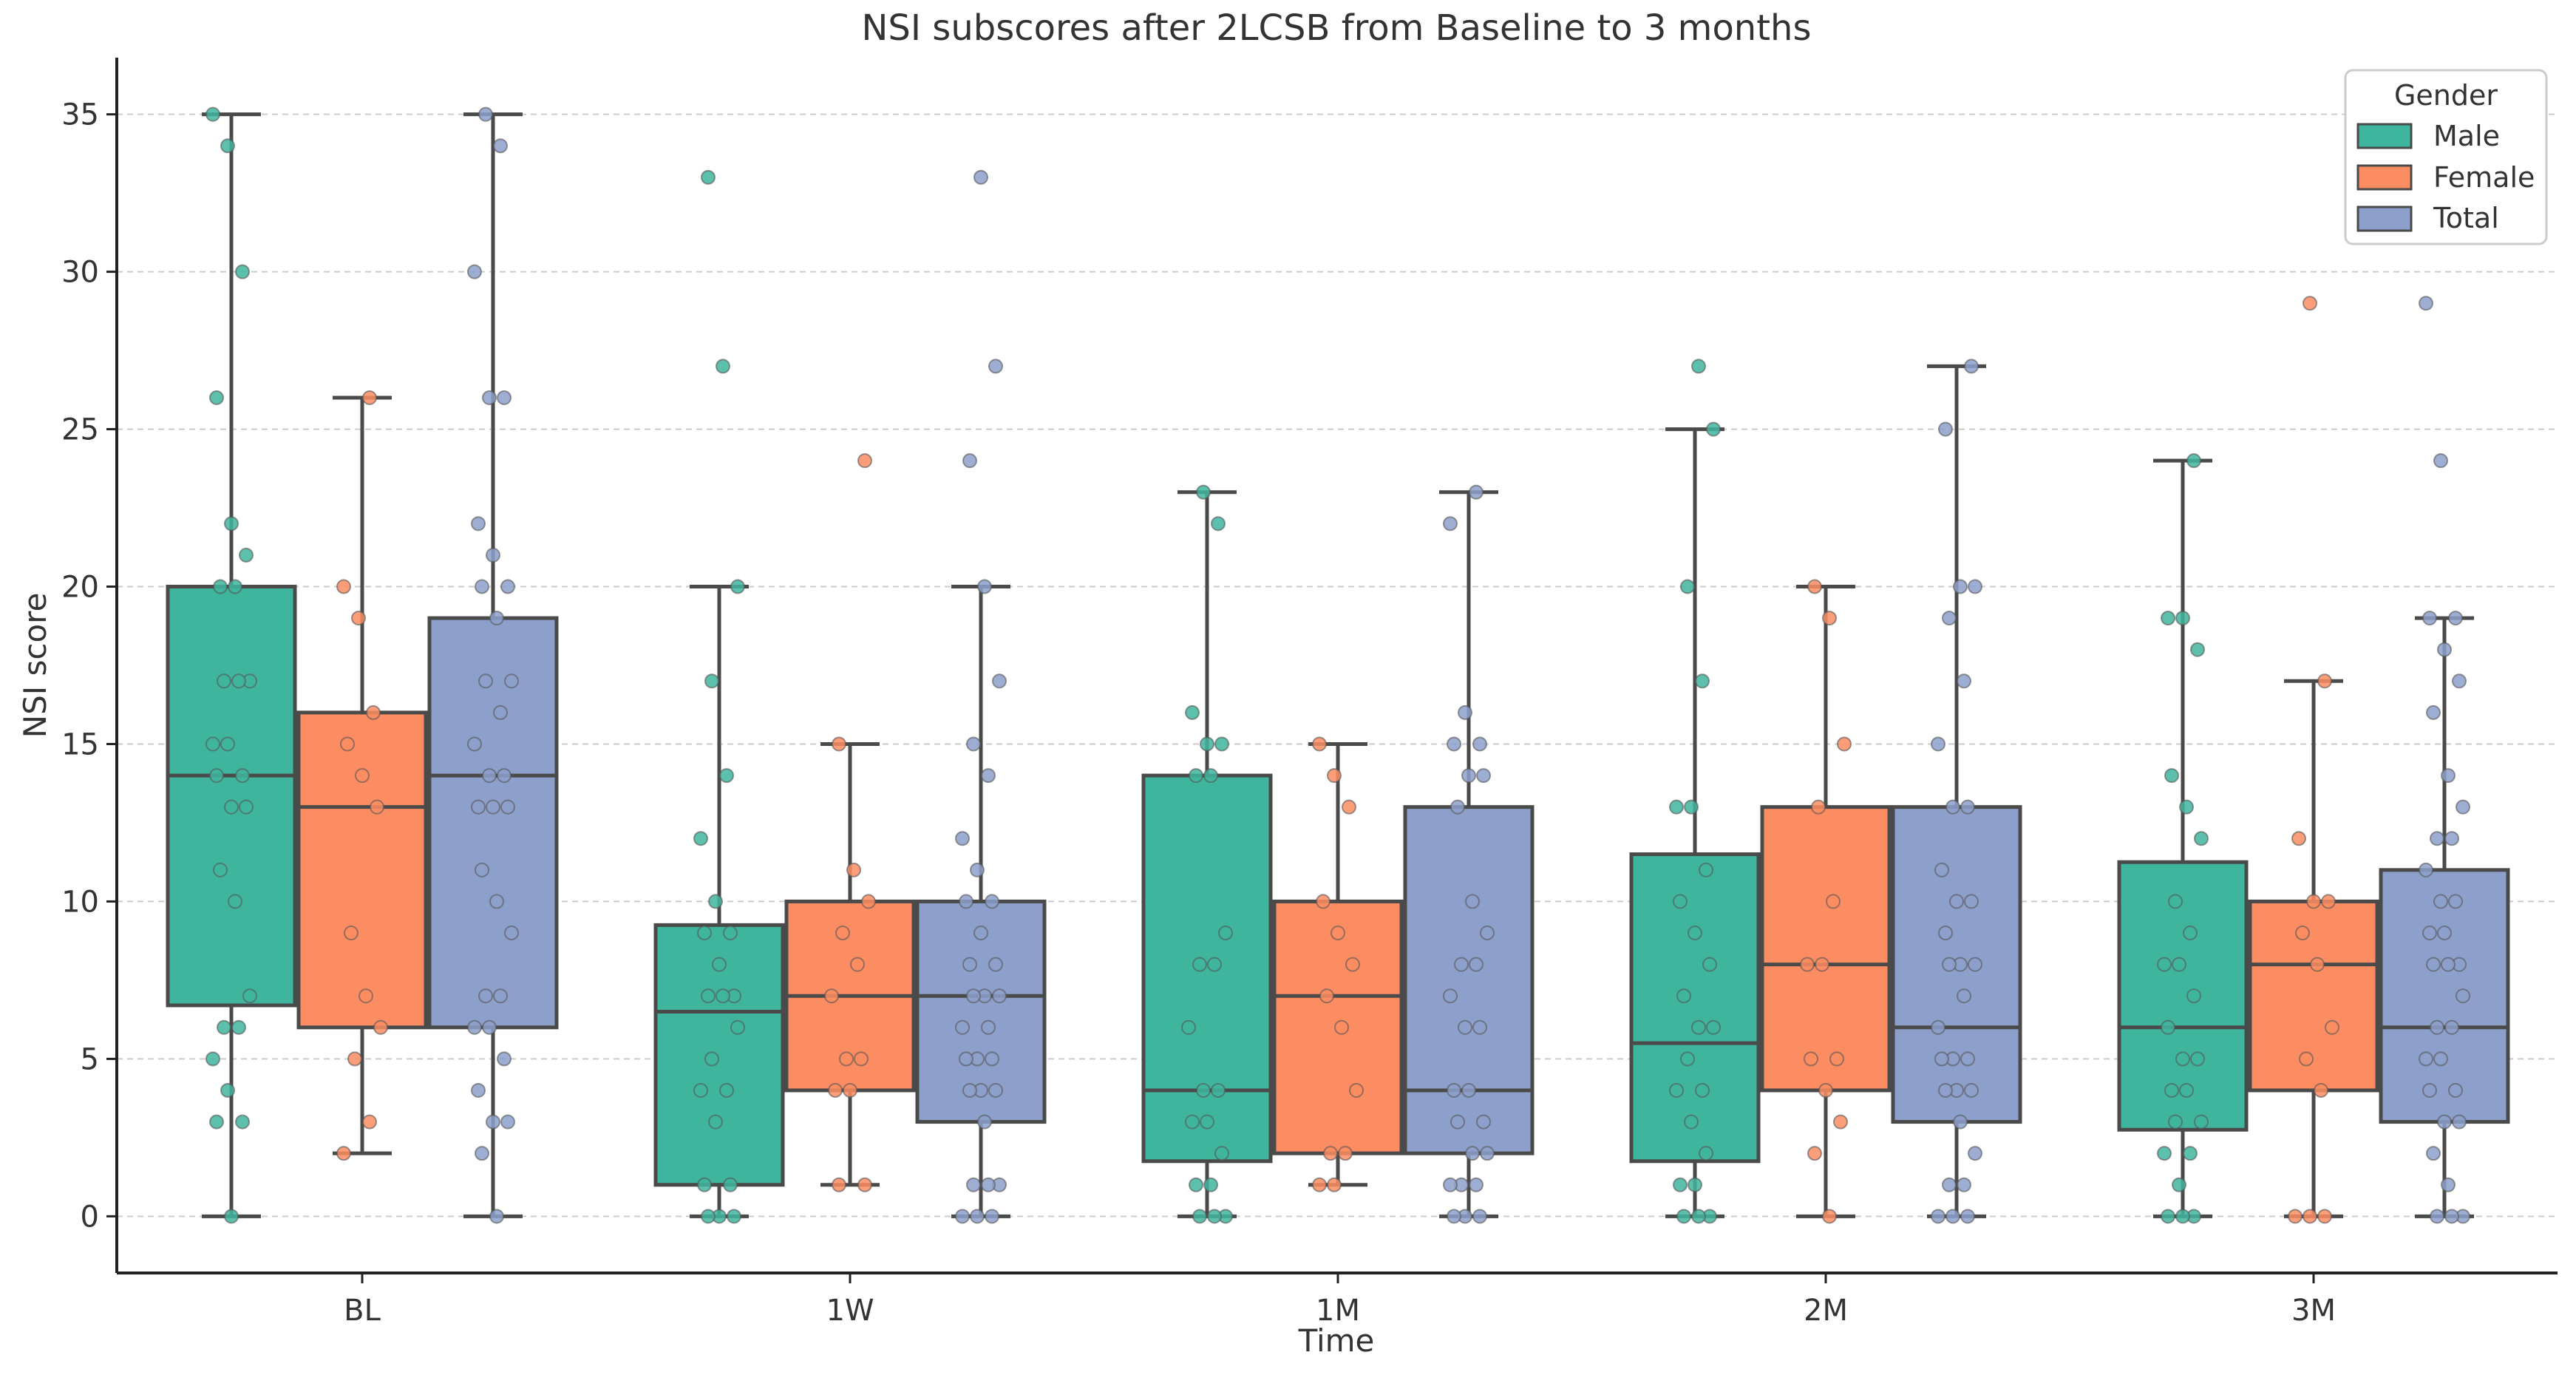 This screenshot has height=1375, width=2576. What do you see at coordinates (80, 430) in the screenshot?
I see `y-tick-label-25: 25` at bounding box center [80, 430].